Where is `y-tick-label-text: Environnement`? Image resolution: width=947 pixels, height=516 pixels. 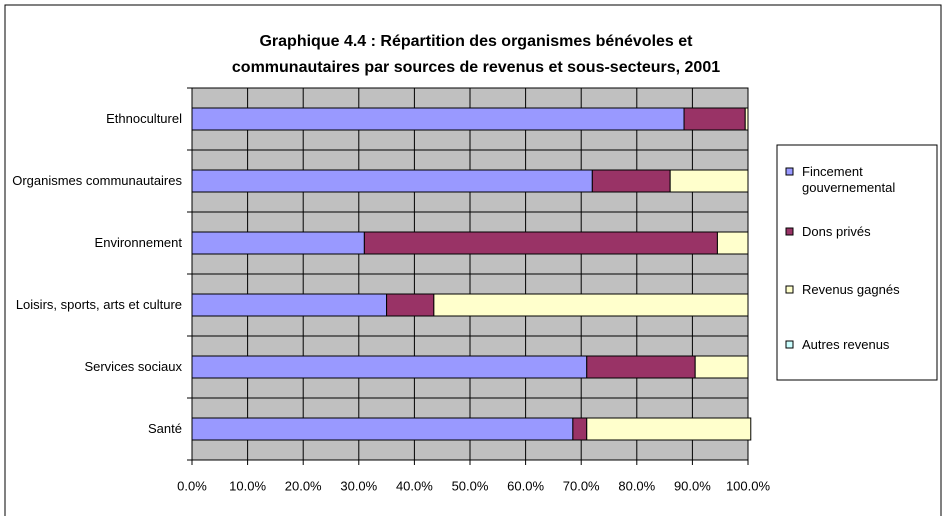
y-tick-label-text: Environnement is located at coordinates (138, 242).